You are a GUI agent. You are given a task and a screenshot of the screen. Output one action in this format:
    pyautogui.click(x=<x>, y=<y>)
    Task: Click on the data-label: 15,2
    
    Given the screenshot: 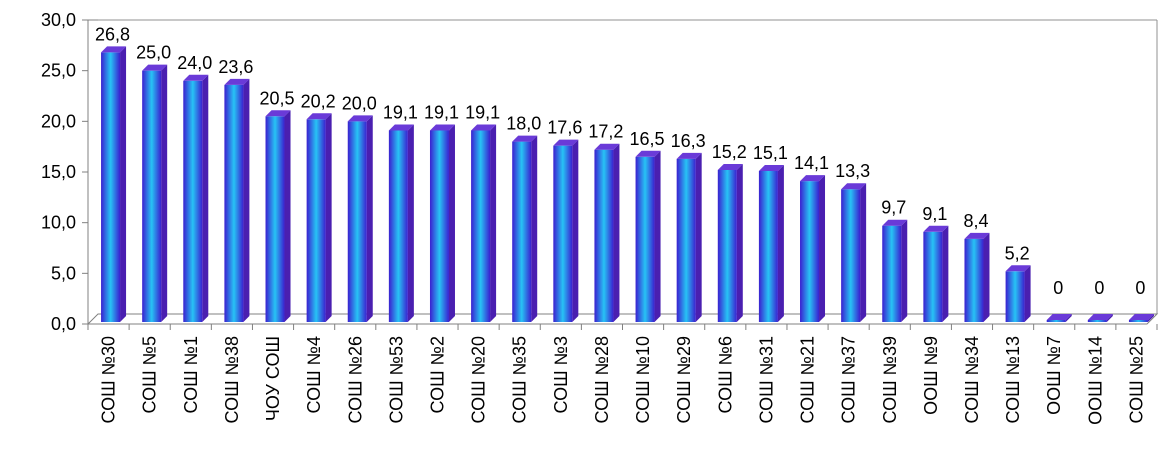 What is the action you would take?
    pyautogui.click(x=729, y=152)
    